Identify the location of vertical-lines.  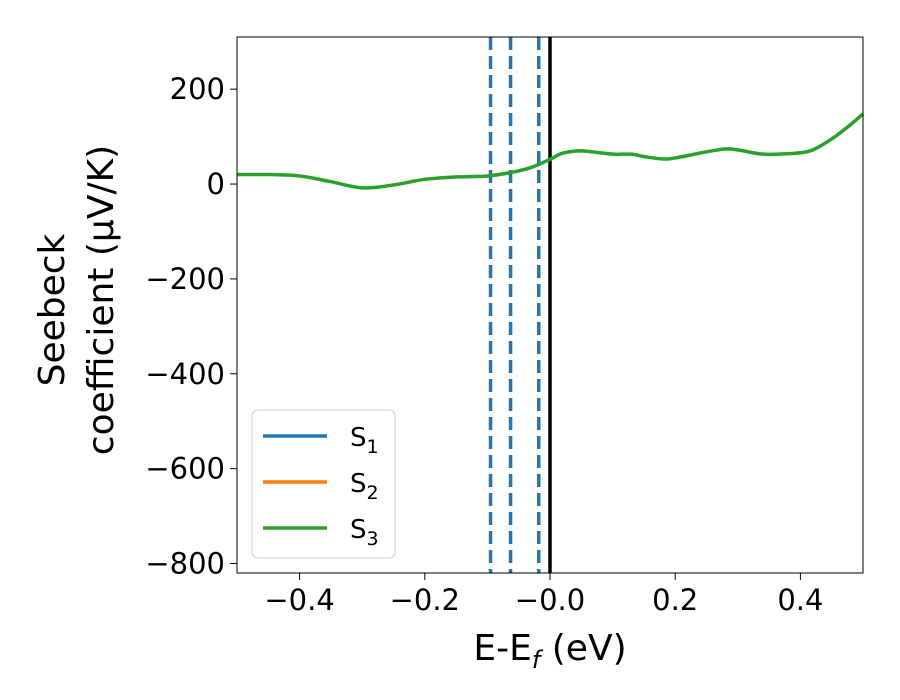
(520, 305).